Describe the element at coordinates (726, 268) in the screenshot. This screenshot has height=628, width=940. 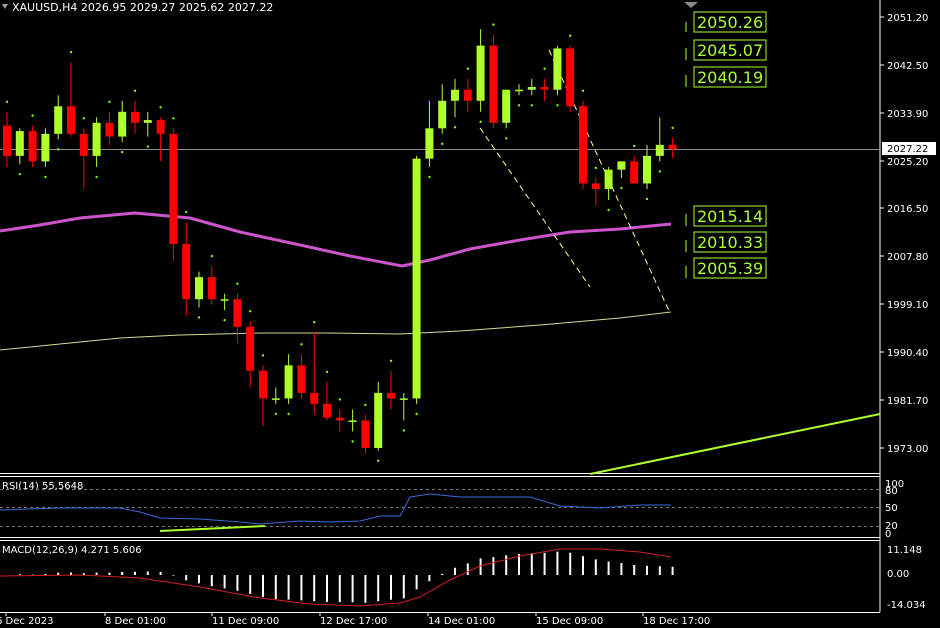
I see `level-box-2005: 2005.39` at that location.